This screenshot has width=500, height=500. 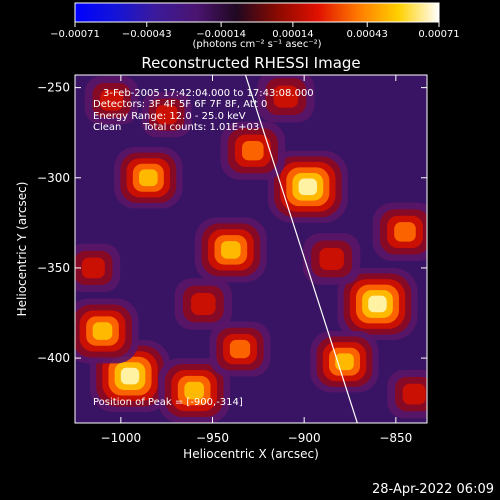 What do you see at coordinates (107, 127) in the screenshot?
I see `annotation-method: Clean` at bounding box center [107, 127].